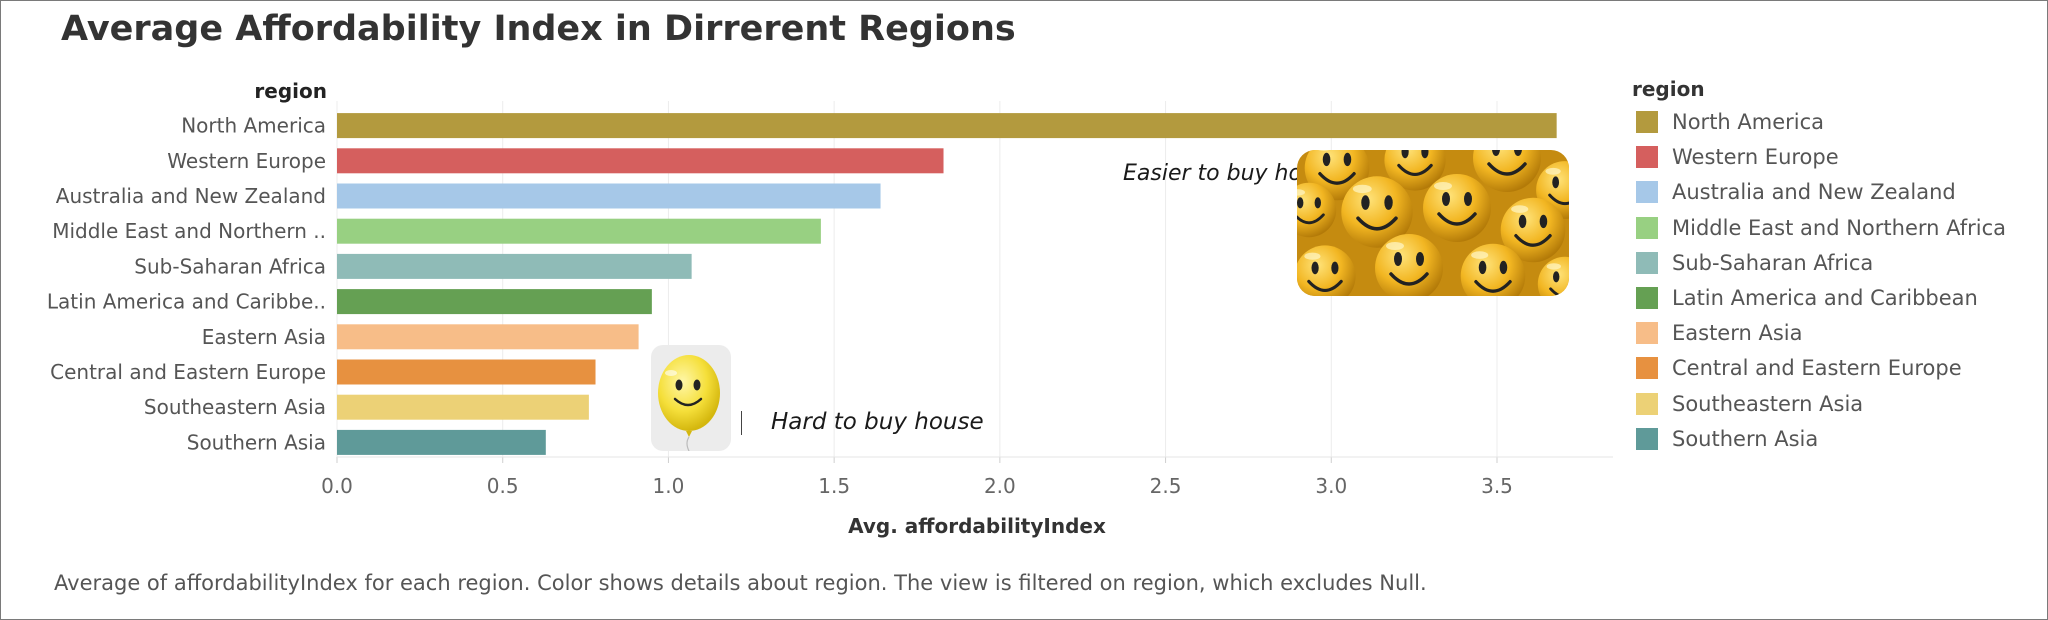  What do you see at coordinates (1825, 297) in the screenshot?
I see `legend-label: Latin America and Caribbean` at bounding box center [1825, 297].